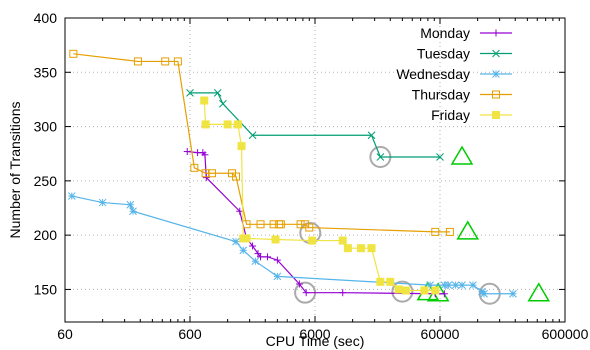  I want to click on highlight-circle, so click(402, 291).